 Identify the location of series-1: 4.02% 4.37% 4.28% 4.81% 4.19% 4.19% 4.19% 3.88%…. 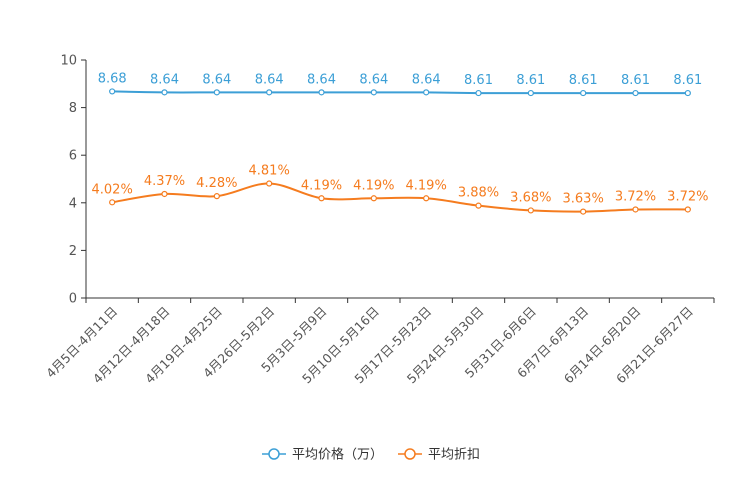
(400, 189).